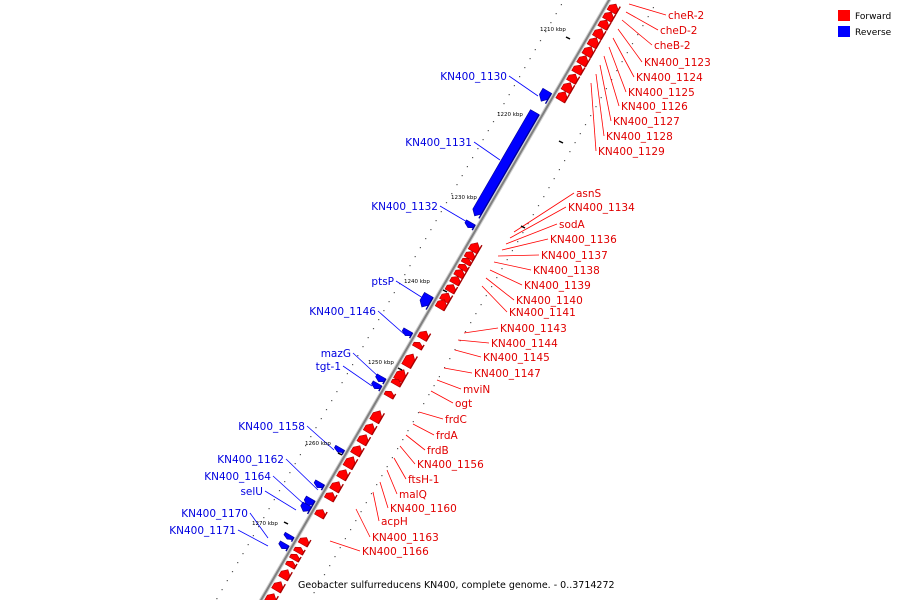 This screenshot has height=600, width=900. What do you see at coordinates (533, 329) in the screenshot?
I see `forward-gene-label: KN400_1143` at bounding box center [533, 329].